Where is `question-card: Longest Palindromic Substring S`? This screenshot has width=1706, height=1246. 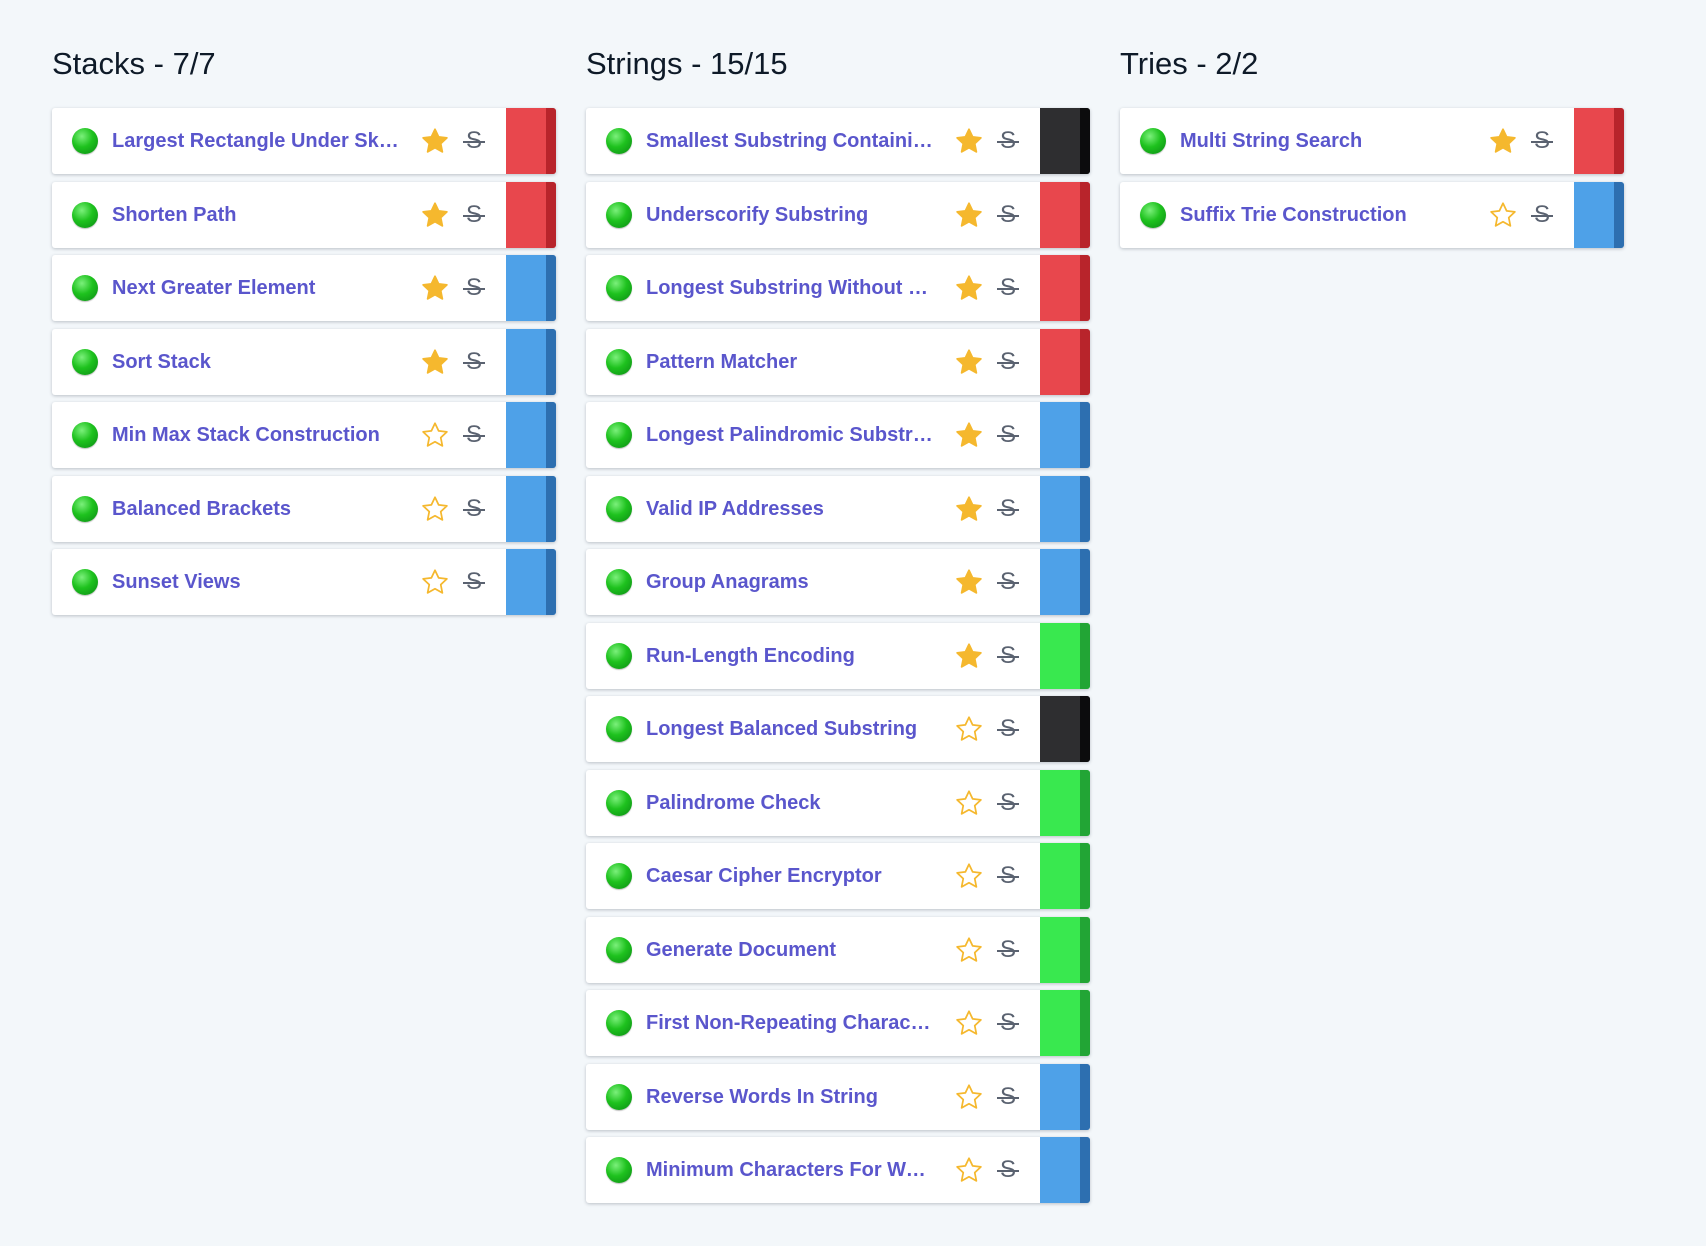
question-card: Longest Palindromic Substring S is located at coordinates (838, 435).